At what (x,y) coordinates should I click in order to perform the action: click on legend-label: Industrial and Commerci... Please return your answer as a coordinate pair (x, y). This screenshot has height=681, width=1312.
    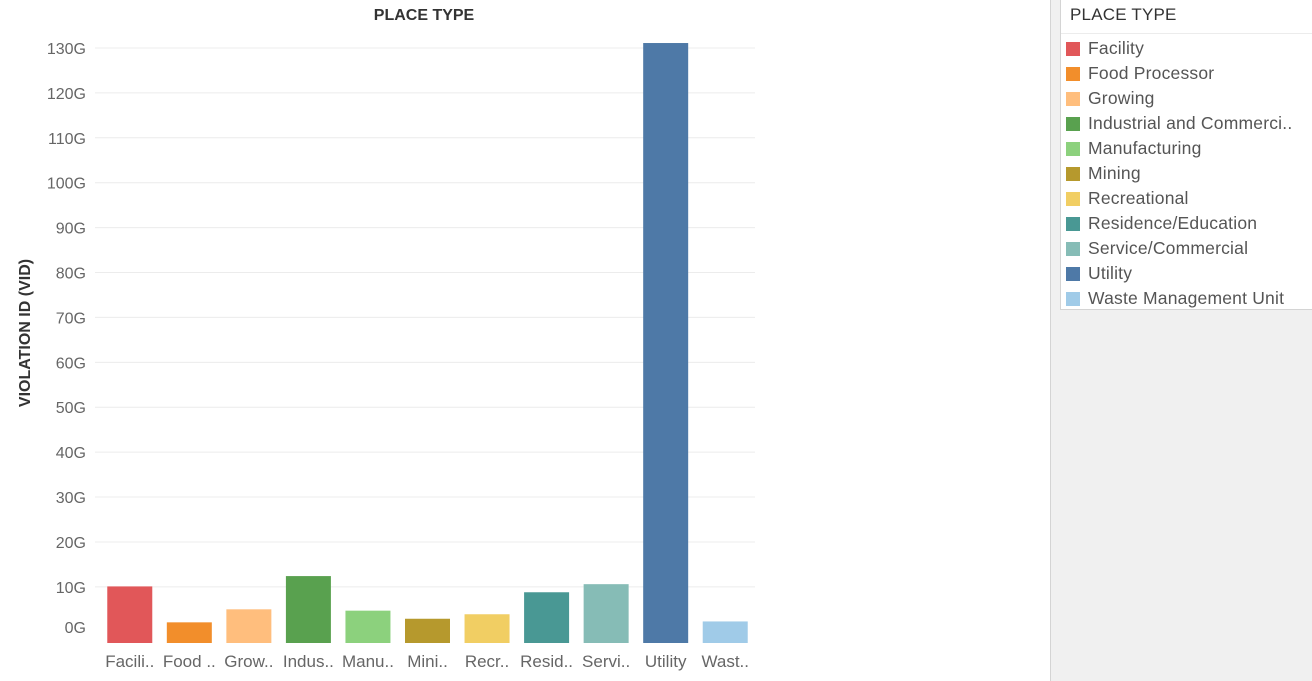
    Looking at the image, I should click on (1190, 123).